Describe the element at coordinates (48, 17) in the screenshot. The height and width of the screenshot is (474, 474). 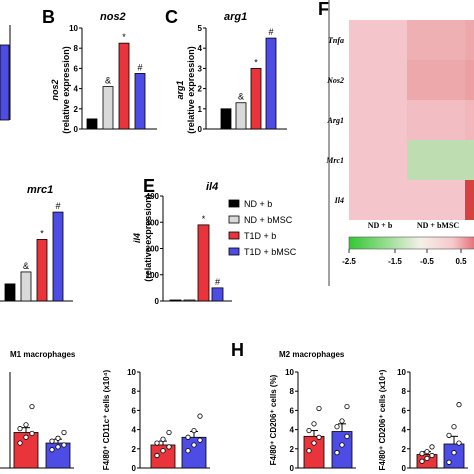
I see `panel-letter-b: B` at that location.